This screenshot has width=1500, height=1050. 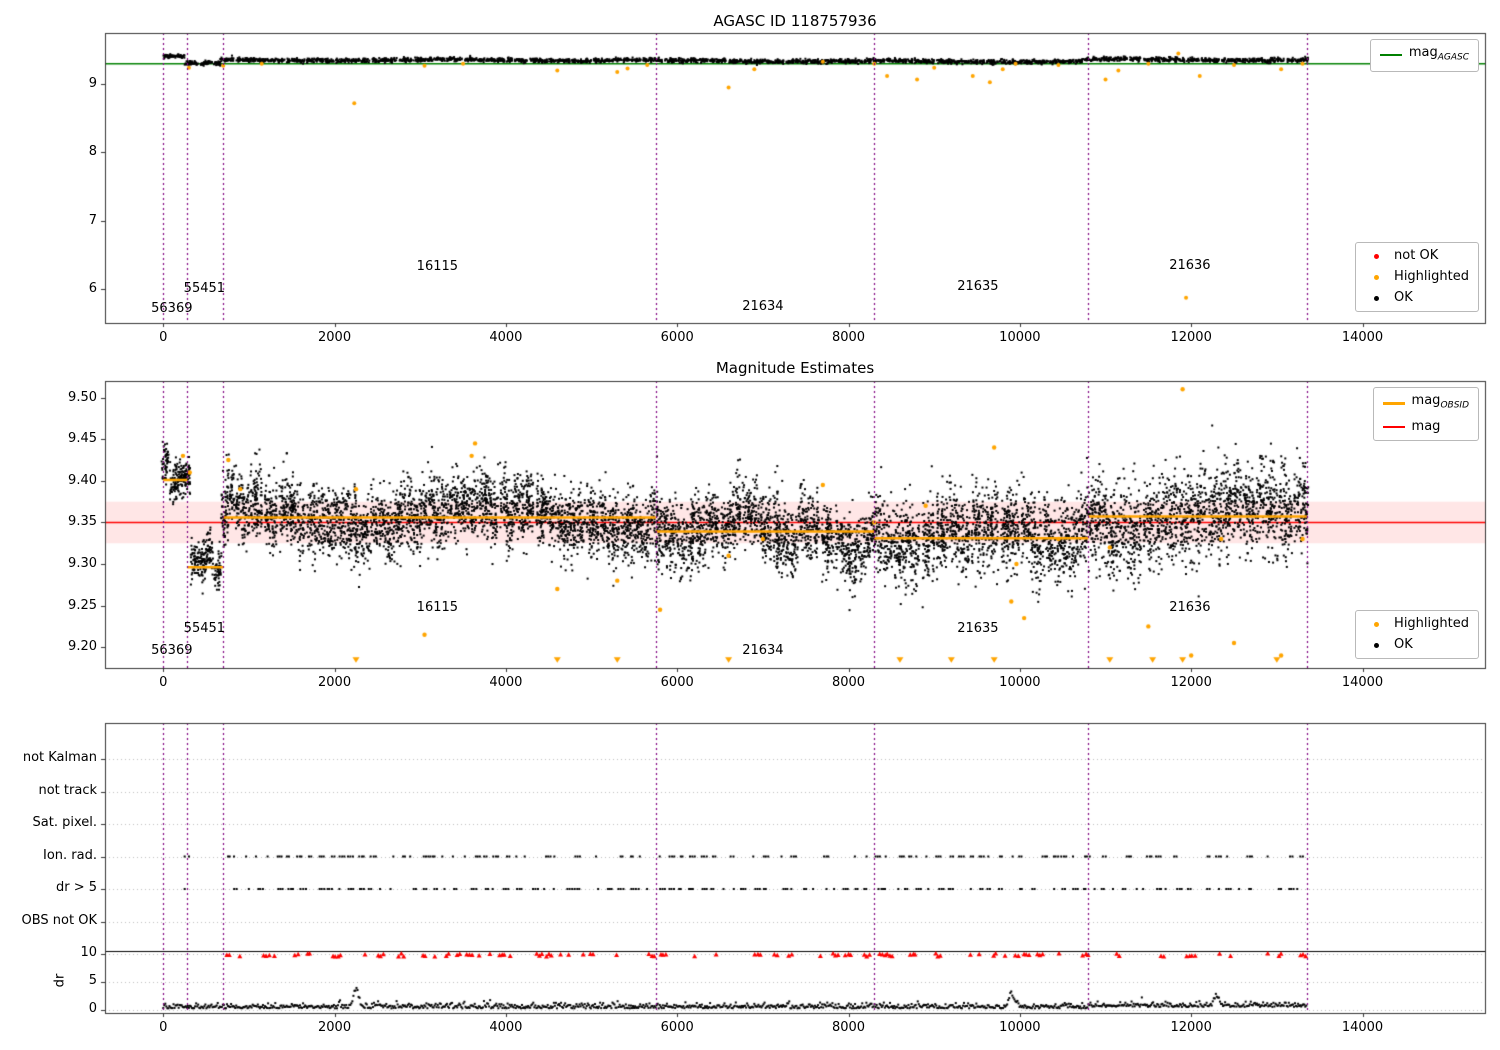 I want to click on legend-entry: mag, so click(x=1425, y=426).